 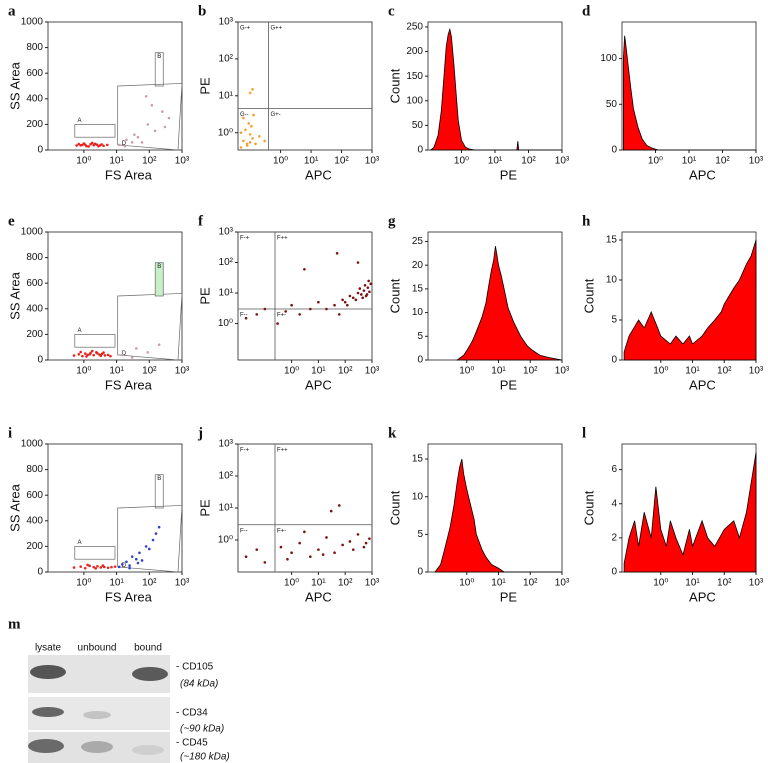 I want to click on y-tick-label: 1000, so click(x=32, y=22).